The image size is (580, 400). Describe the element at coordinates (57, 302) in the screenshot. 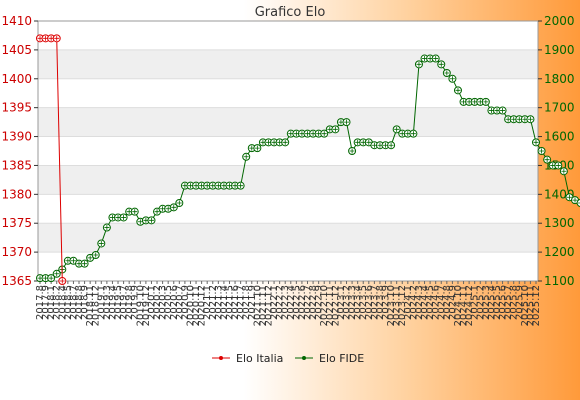

I see `x-tick-label: 2018.2` at that location.